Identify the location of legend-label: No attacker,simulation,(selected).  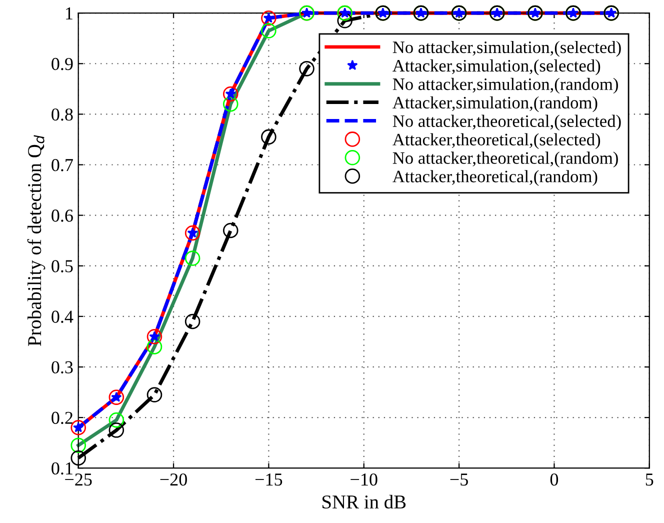
(506, 48).